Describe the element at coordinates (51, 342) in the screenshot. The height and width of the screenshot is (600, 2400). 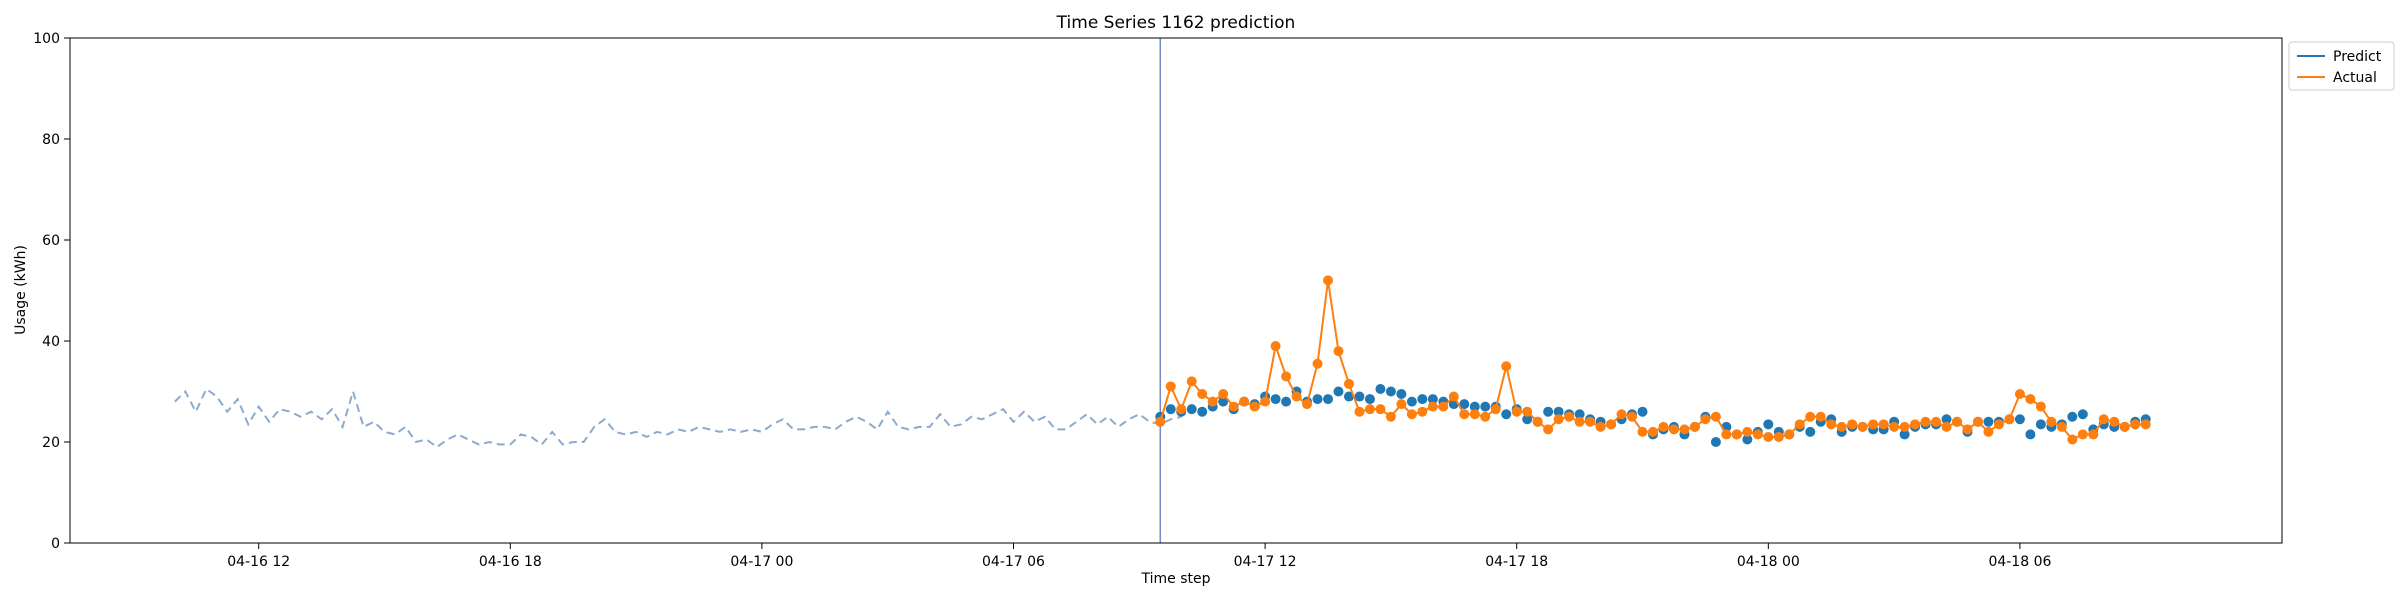
I see `y-tick-label: 40` at that location.